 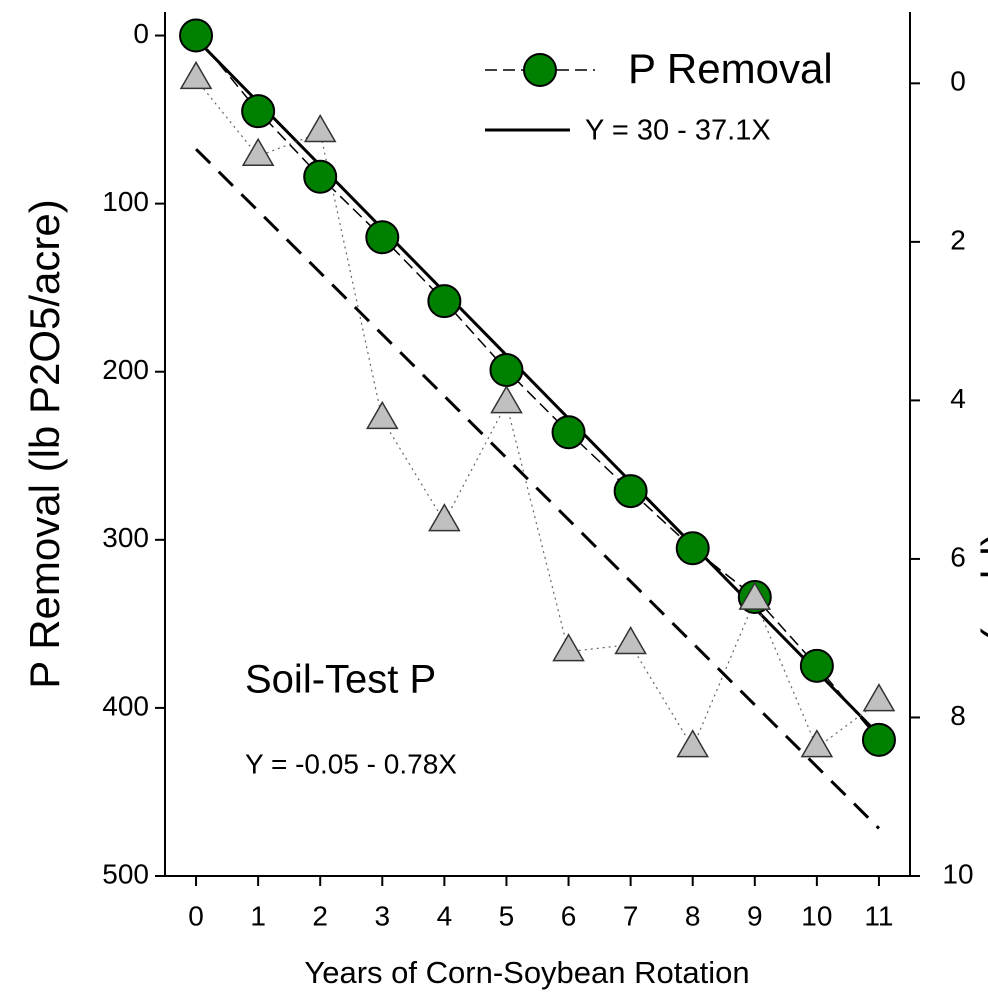 I want to click on x-tick-label: 0, so click(x=196, y=915).